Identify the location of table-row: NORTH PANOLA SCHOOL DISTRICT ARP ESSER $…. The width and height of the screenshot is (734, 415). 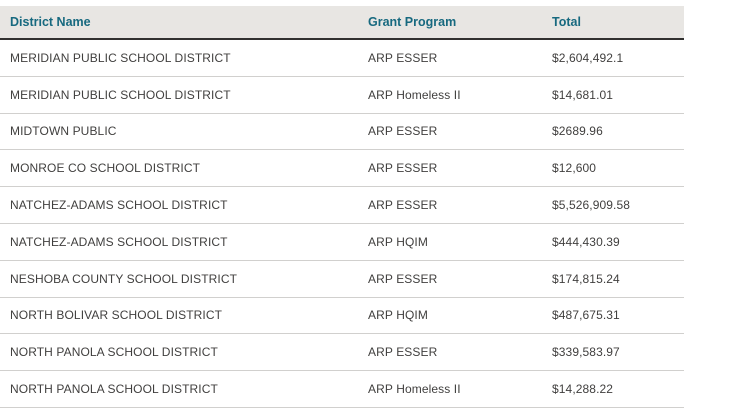
(342, 353).